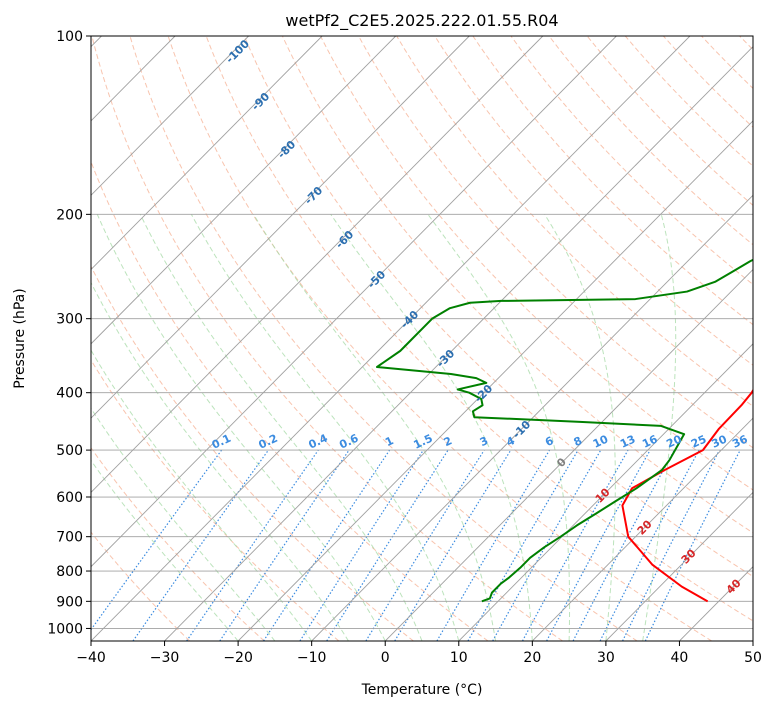 This screenshot has width=775, height=708. What do you see at coordinates (376, 279) in the screenshot?
I see `dry-adiabat-label: -50` at bounding box center [376, 279].